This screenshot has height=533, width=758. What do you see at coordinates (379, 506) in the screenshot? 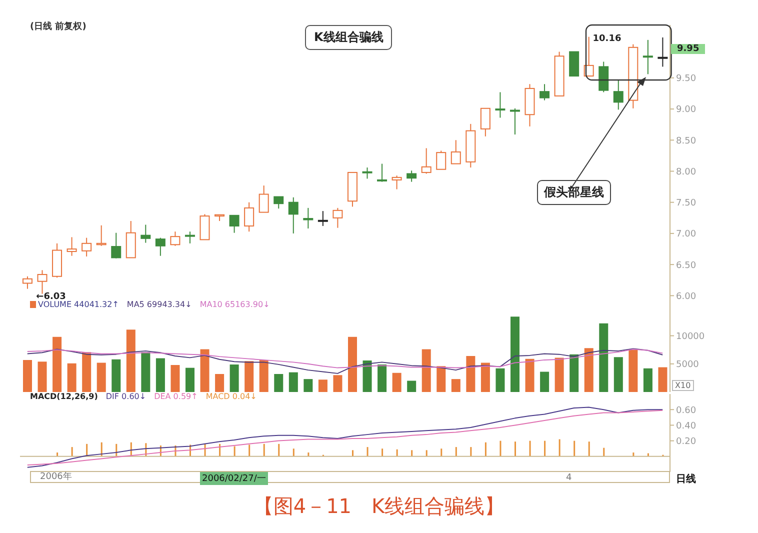
I see `text: 【图4－11 K线组合骗线】` at bounding box center [379, 506].